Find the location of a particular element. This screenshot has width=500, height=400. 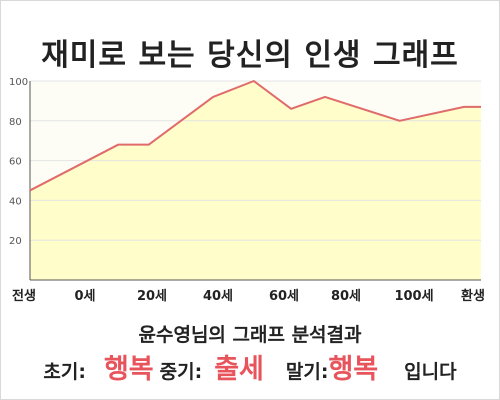

x-tick-label: 0세 is located at coordinates (84, 296).